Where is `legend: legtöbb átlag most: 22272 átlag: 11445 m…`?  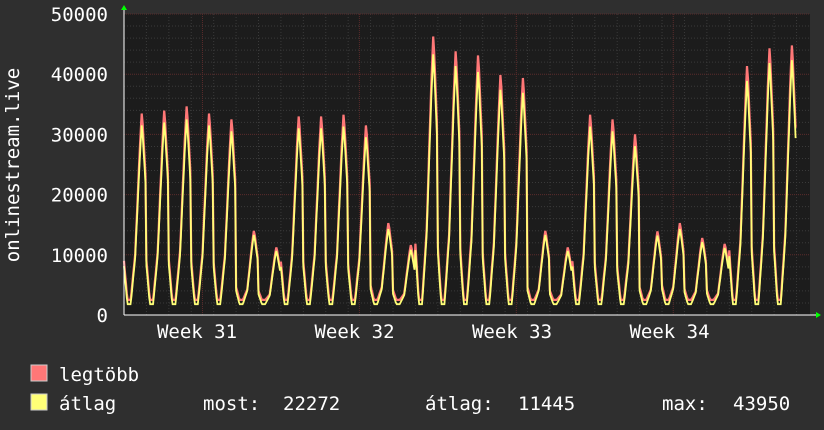 legend: legtöbb átlag most: 22272 átlag: 11445 m… is located at coordinates (410, 389).